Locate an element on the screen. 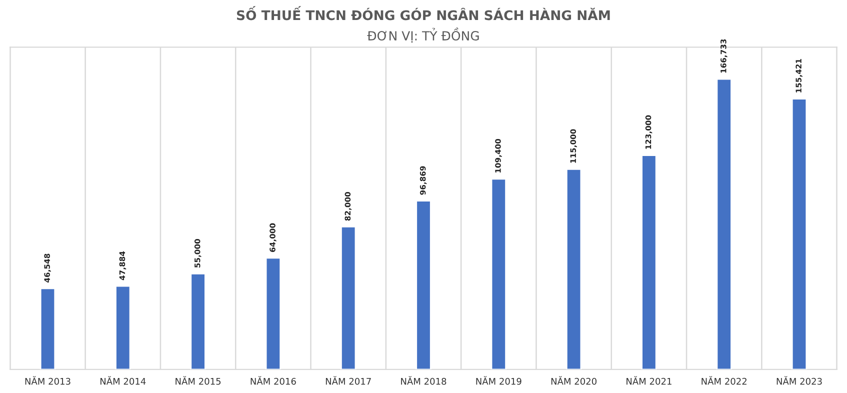  x-tick-label: NĂM 2013 is located at coordinates (47, 380).